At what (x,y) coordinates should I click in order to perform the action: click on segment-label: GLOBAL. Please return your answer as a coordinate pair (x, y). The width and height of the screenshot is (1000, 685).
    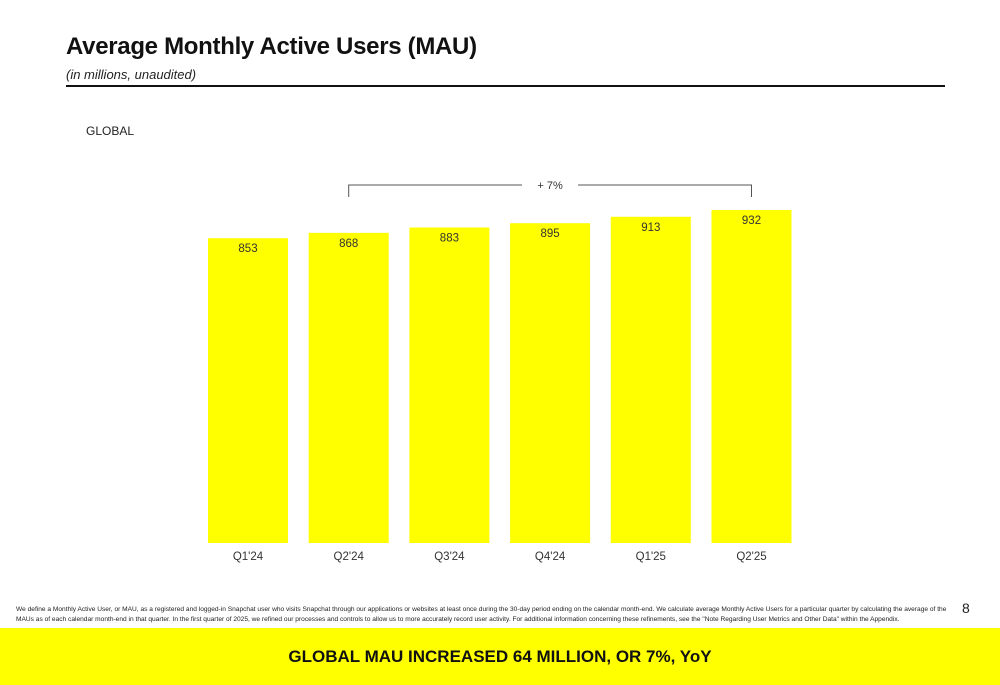
    Looking at the image, I should click on (110, 131).